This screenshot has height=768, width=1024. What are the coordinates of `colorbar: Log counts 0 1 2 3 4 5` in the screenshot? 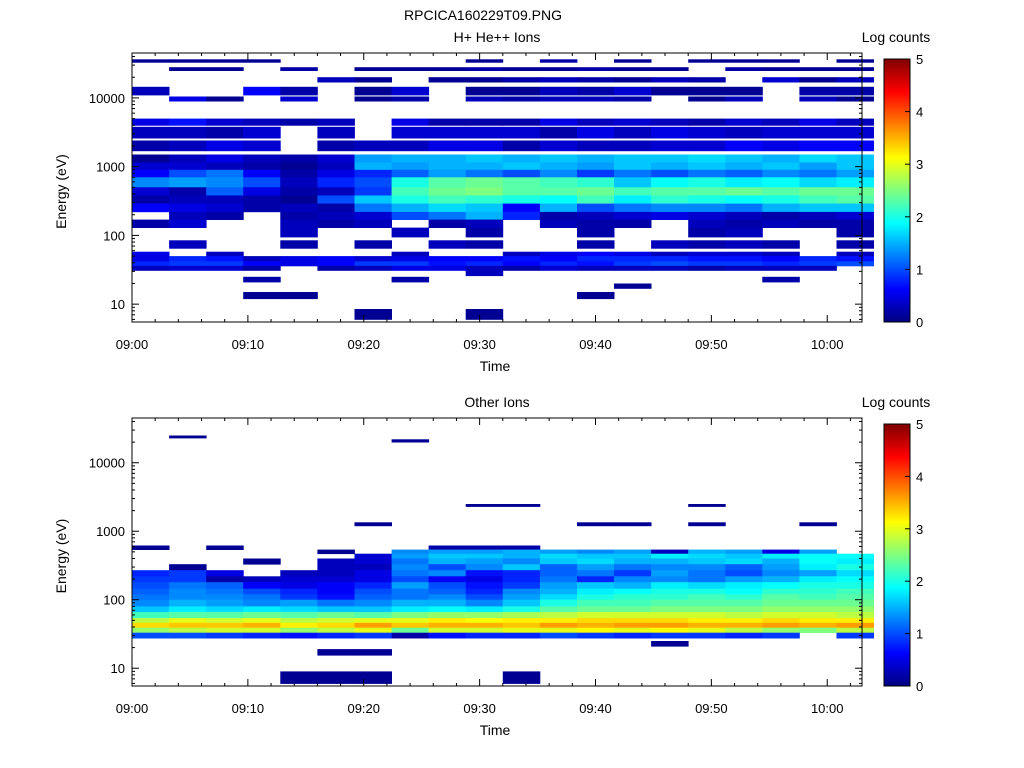 It's located at (896, 179).